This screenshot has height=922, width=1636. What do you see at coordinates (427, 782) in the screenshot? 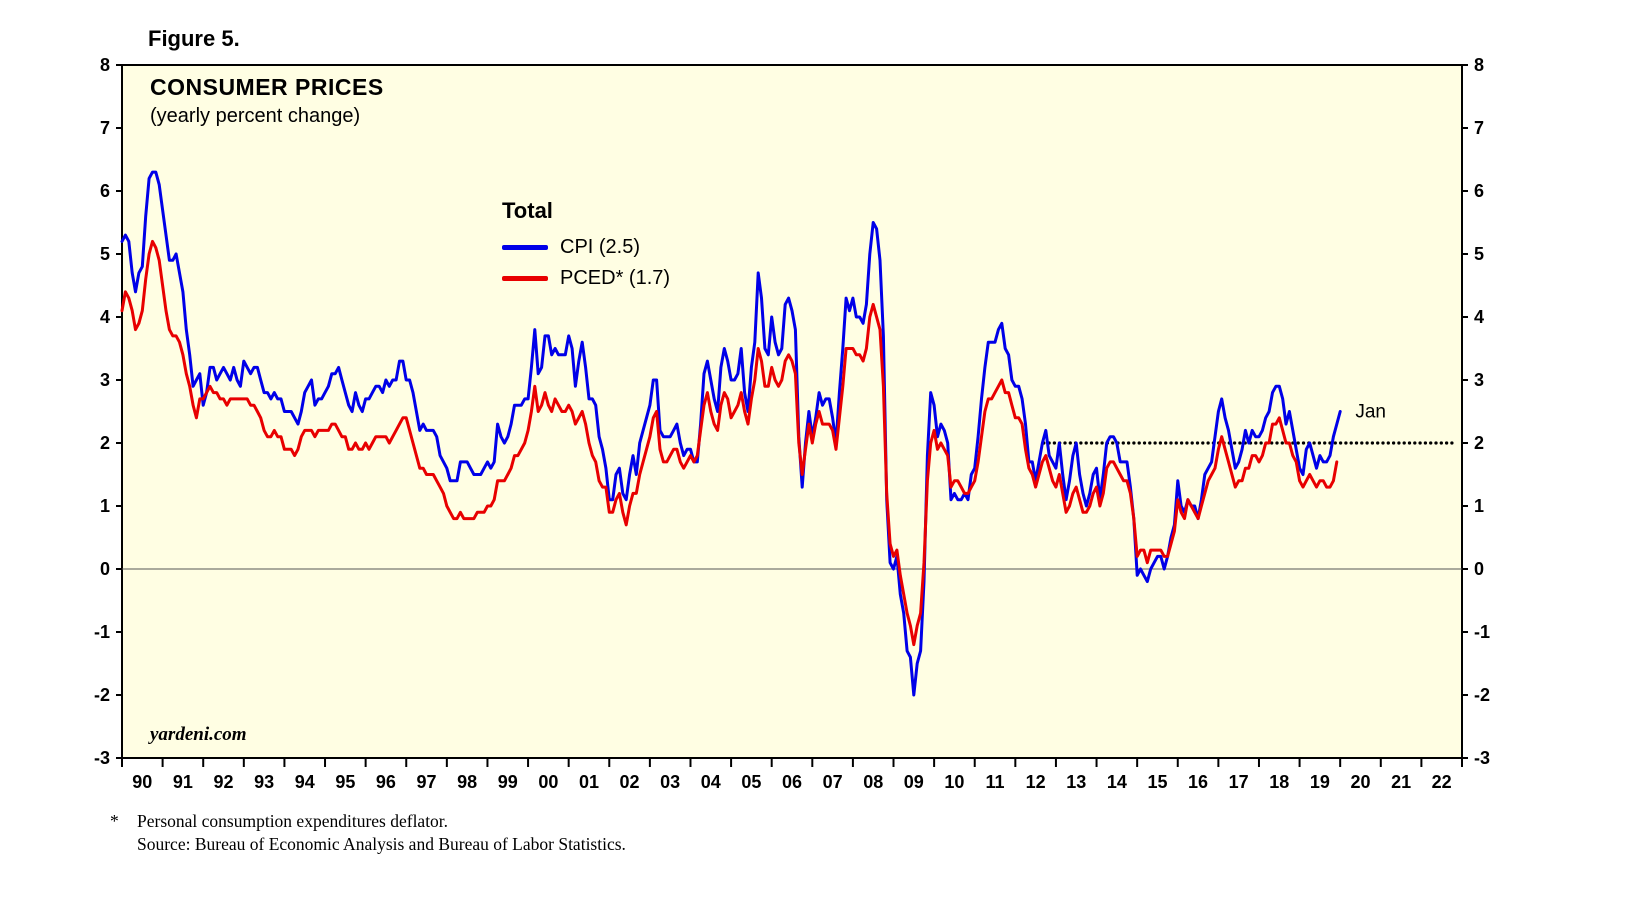
I see `x-axis-label: 97` at bounding box center [427, 782].